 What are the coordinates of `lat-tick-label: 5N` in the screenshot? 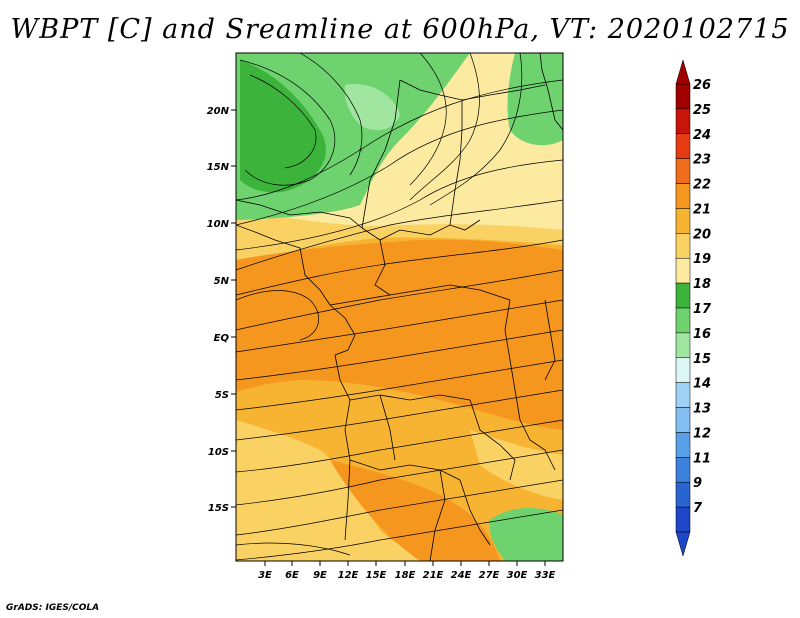 It's located at (222, 281).